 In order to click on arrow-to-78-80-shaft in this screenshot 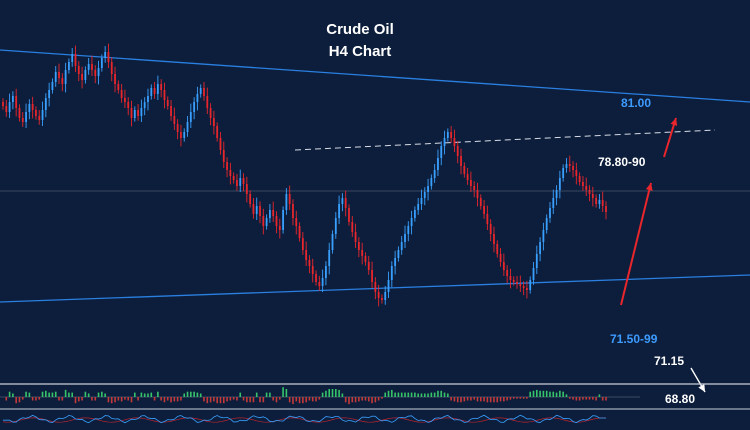, I will do `click(636, 244)`.